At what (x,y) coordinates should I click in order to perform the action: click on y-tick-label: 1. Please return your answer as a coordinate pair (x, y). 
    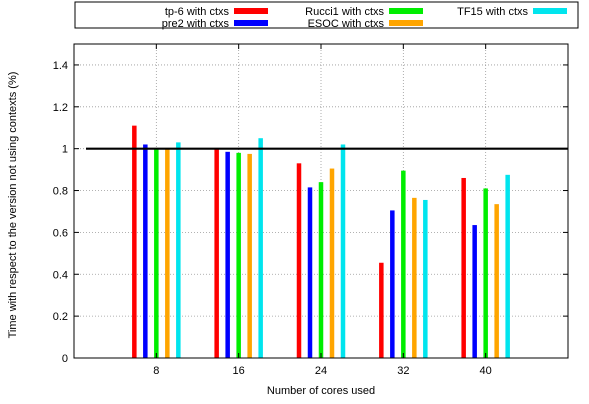
    Looking at the image, I should click on (65, 150).